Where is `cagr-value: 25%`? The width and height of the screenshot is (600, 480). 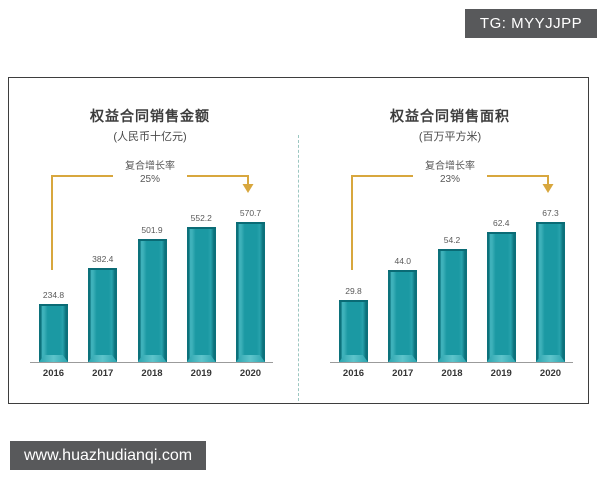 cagr-value: 25% is located at coordinates (149, 179).